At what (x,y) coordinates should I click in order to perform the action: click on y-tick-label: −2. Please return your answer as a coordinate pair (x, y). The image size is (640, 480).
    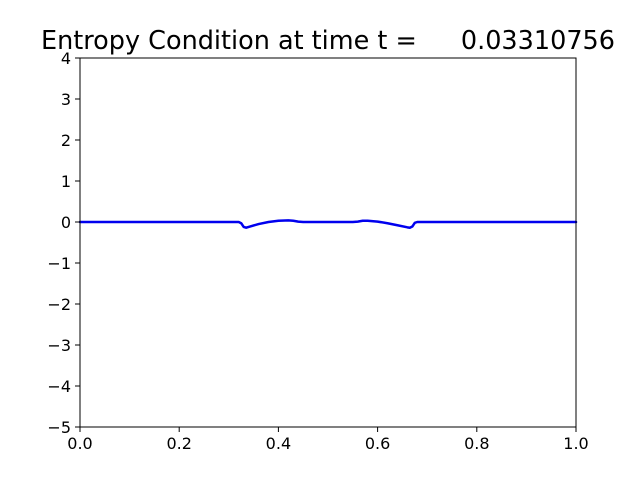
    Looking at the image, I should click on (59, 304).